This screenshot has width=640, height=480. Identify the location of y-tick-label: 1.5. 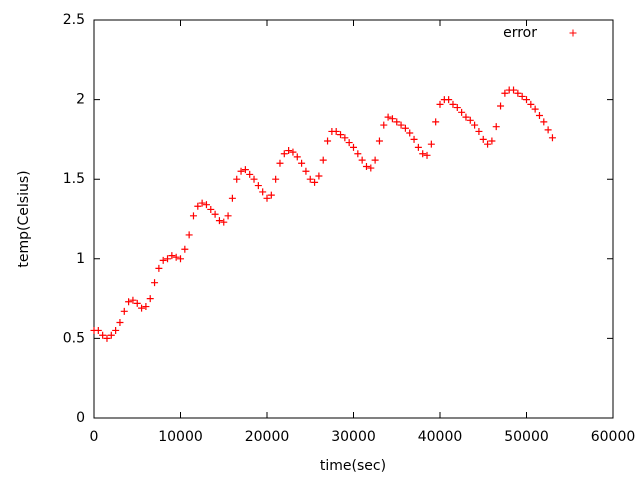
(74, 179).